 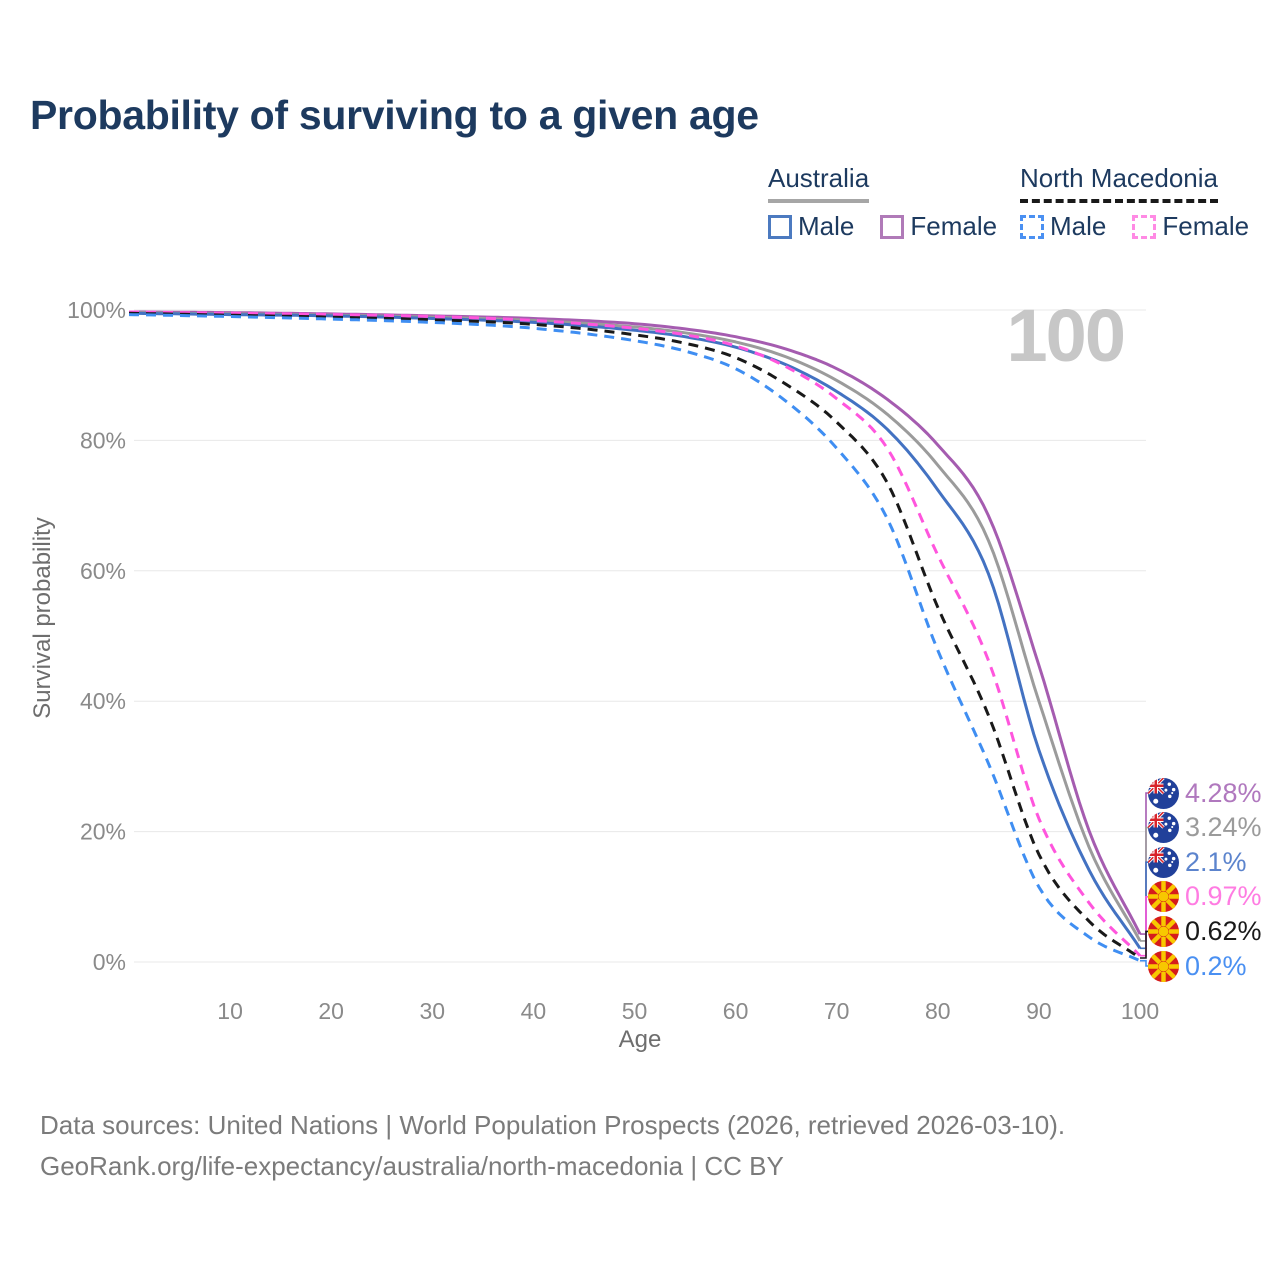 I want to click on y-tick-label: 20%, so click(x=103, y=832).